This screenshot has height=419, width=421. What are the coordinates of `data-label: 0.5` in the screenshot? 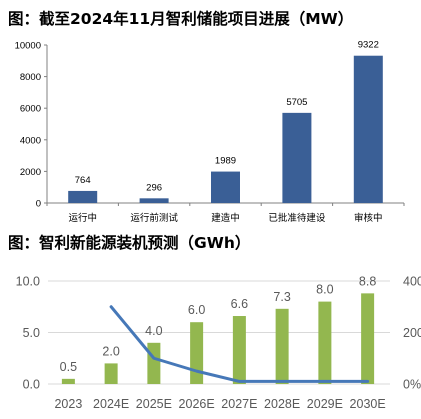 It's located at (68, 367).